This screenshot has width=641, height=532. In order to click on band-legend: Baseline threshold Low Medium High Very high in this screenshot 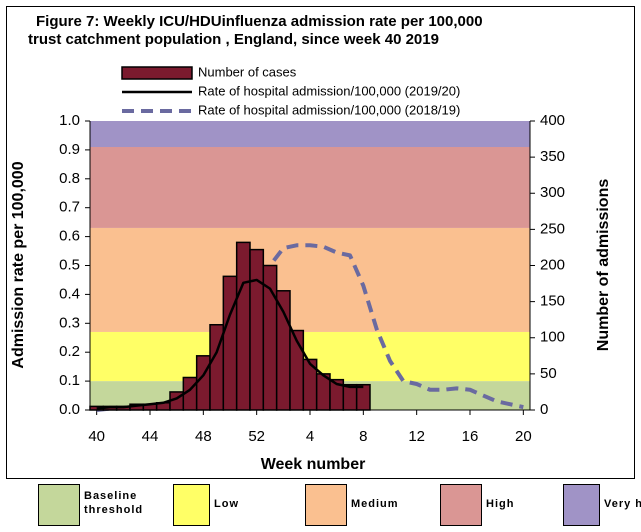, I will do `click(320, 506)`.